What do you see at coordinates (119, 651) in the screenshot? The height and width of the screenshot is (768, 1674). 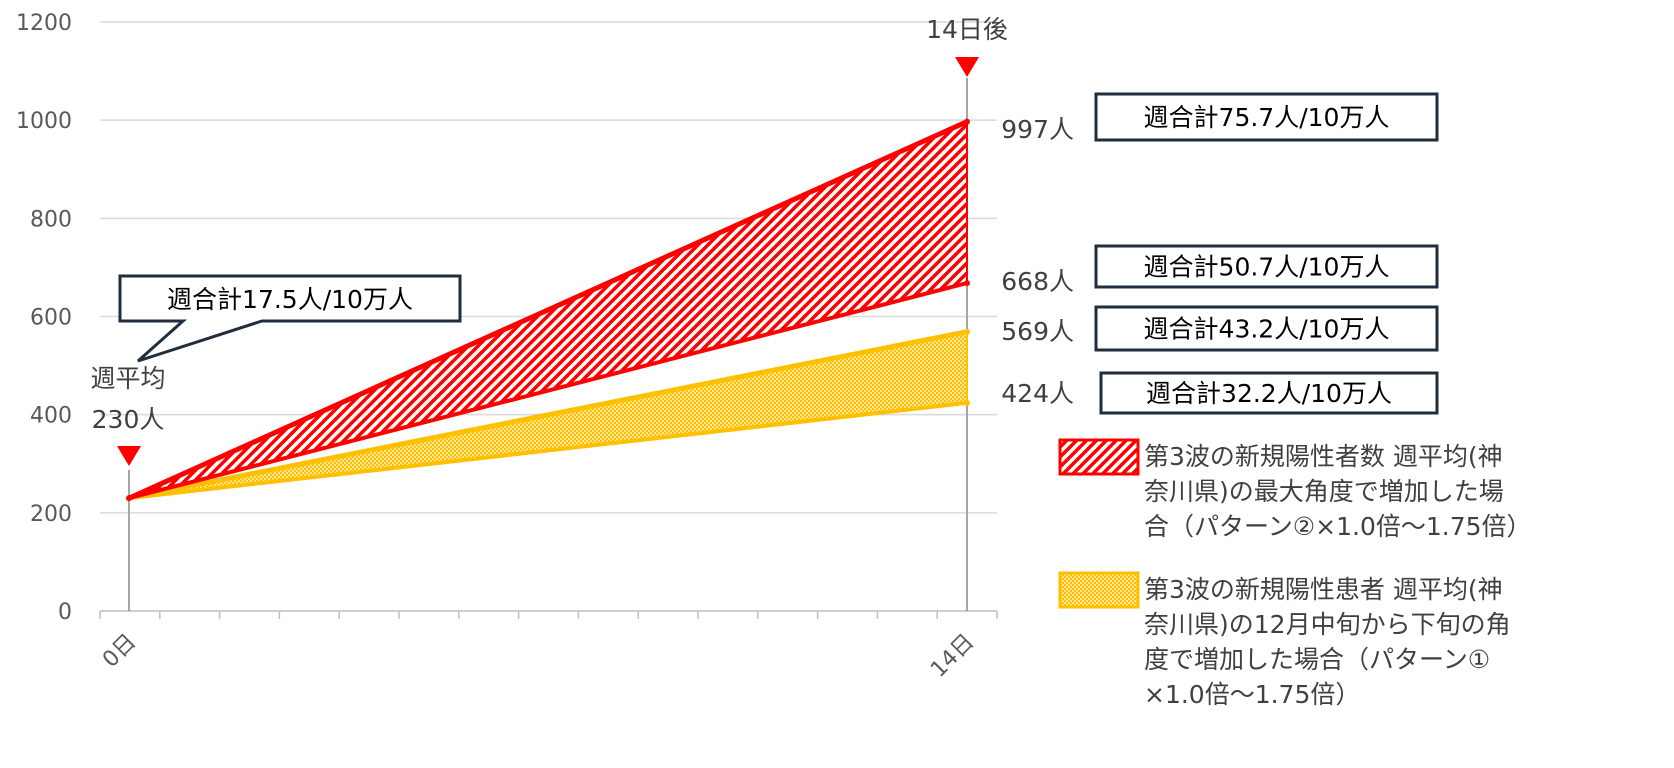 I see `x-tick-label: 0日` at bounding box center [119, 651].